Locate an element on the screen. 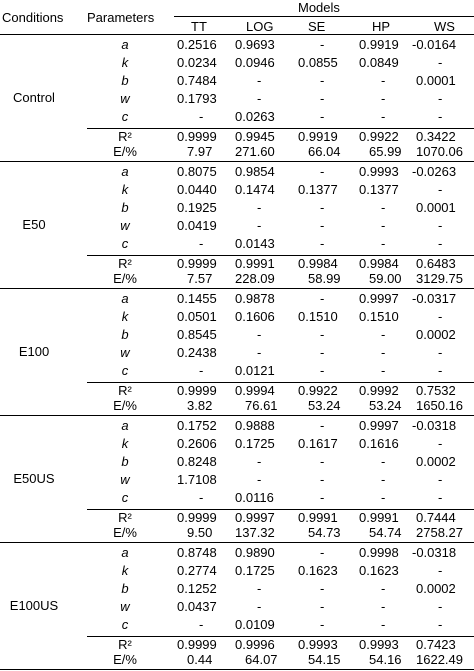  value-cell: 0.2606 is located at coordinates (197, 443).